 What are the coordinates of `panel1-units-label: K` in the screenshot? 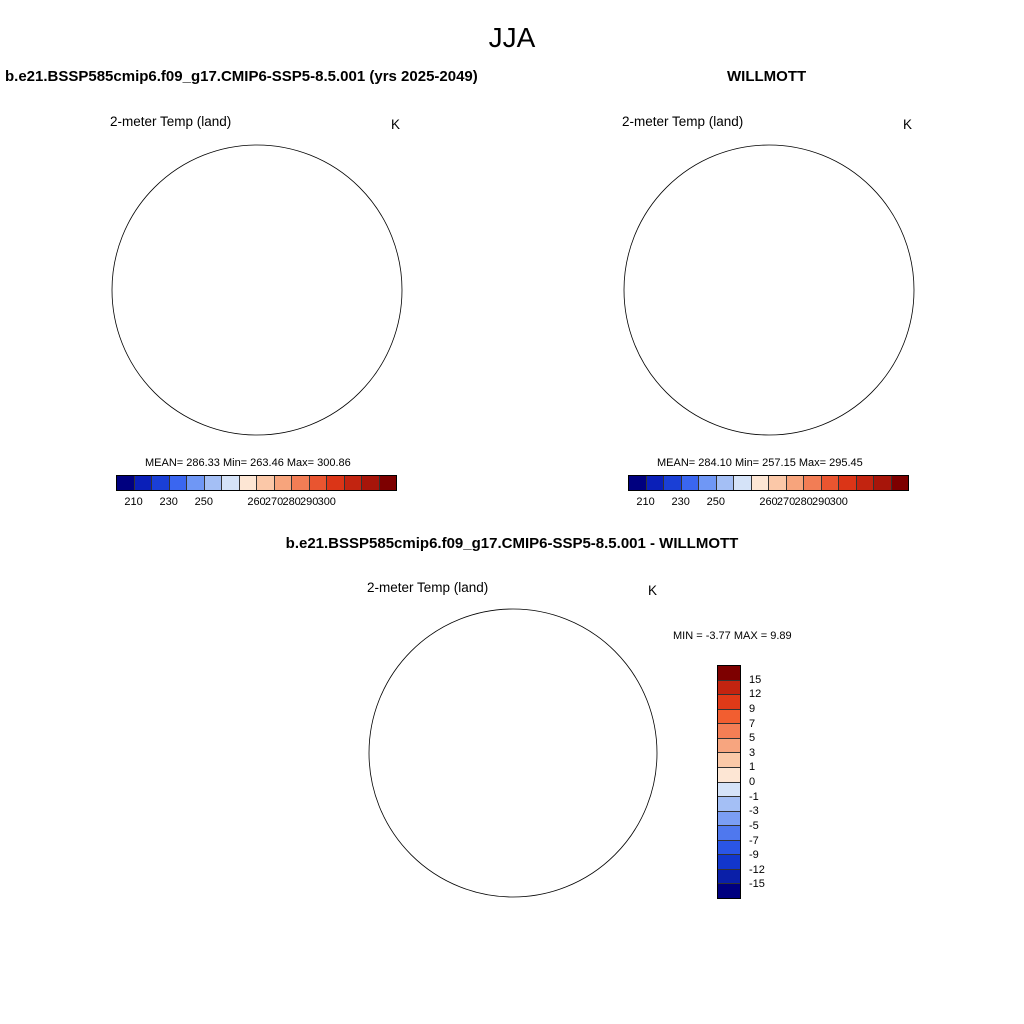 It's located at (396, 124).